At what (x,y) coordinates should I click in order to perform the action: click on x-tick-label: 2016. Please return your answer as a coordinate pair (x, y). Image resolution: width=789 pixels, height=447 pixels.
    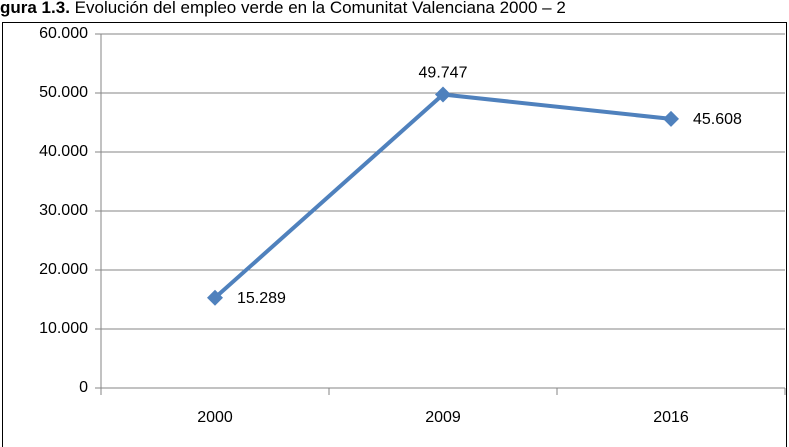
    Looking at the image, I should click on (671, 417).